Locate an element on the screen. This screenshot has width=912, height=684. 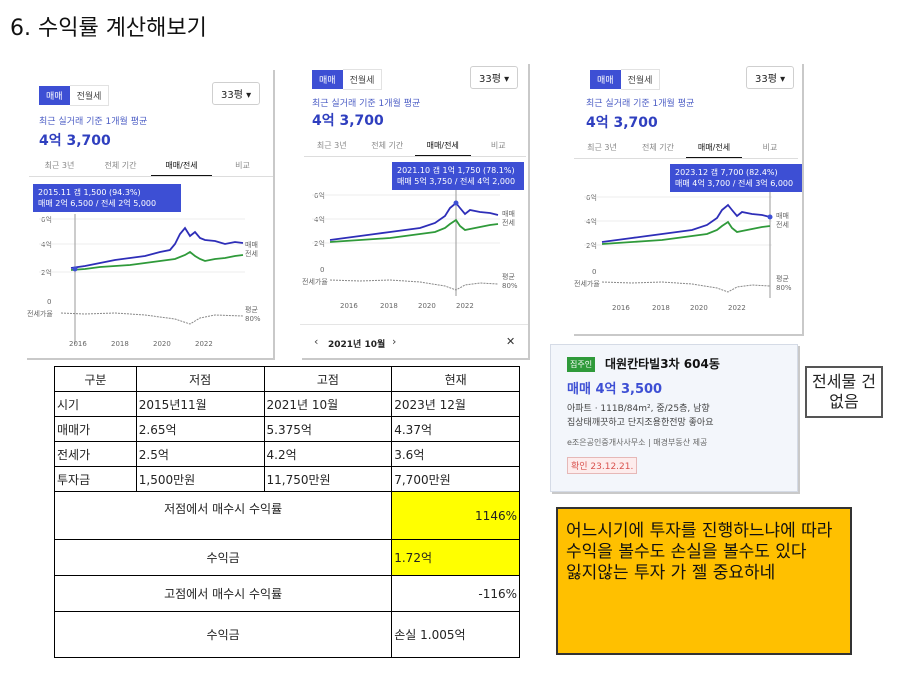
x-label: 2016 is located at coordinates (78, 344).